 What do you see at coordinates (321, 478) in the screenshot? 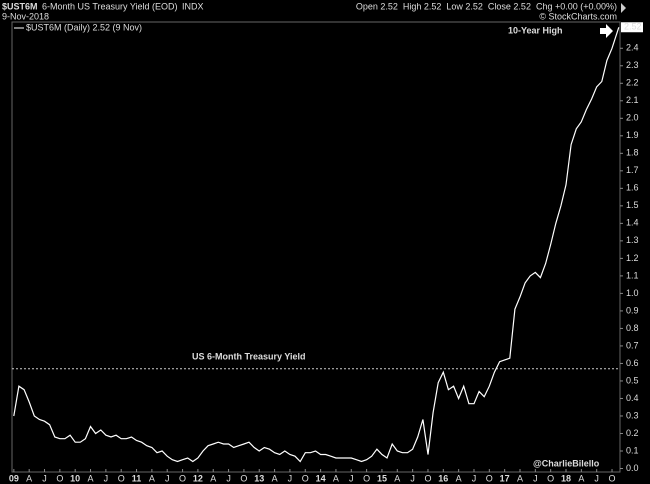
I see `x-tick-label: 14` at bounding box center [321, 478].